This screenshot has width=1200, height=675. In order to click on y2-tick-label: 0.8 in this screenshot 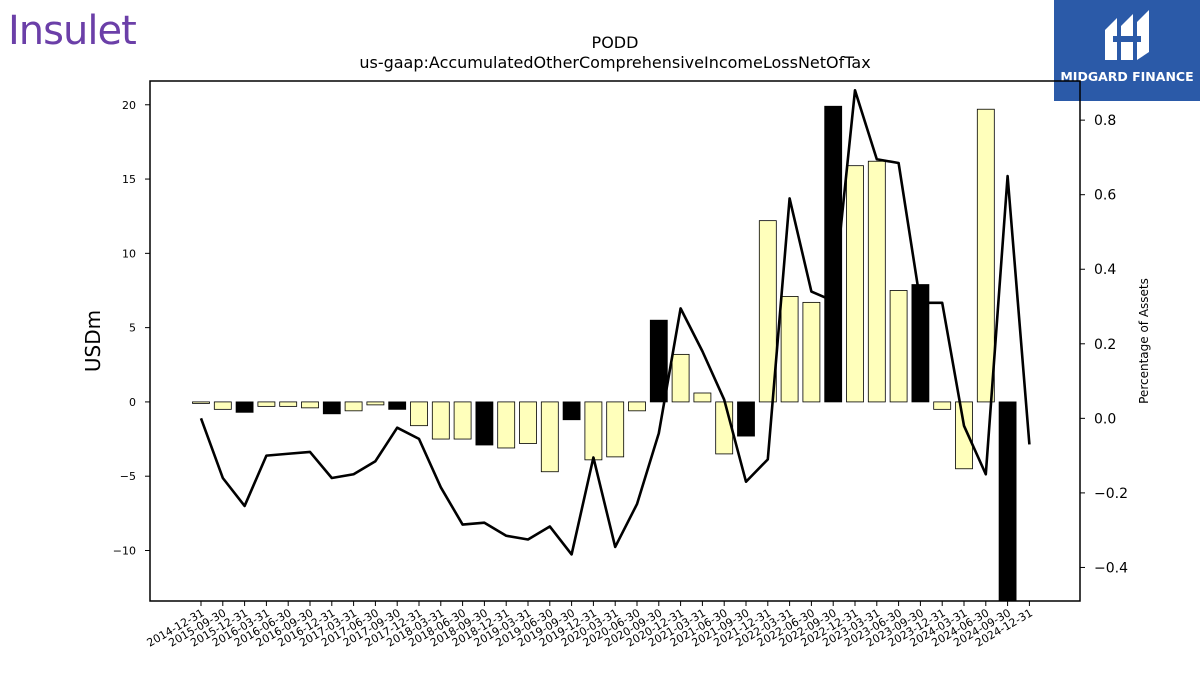, I will do `click(1105, 121)`.